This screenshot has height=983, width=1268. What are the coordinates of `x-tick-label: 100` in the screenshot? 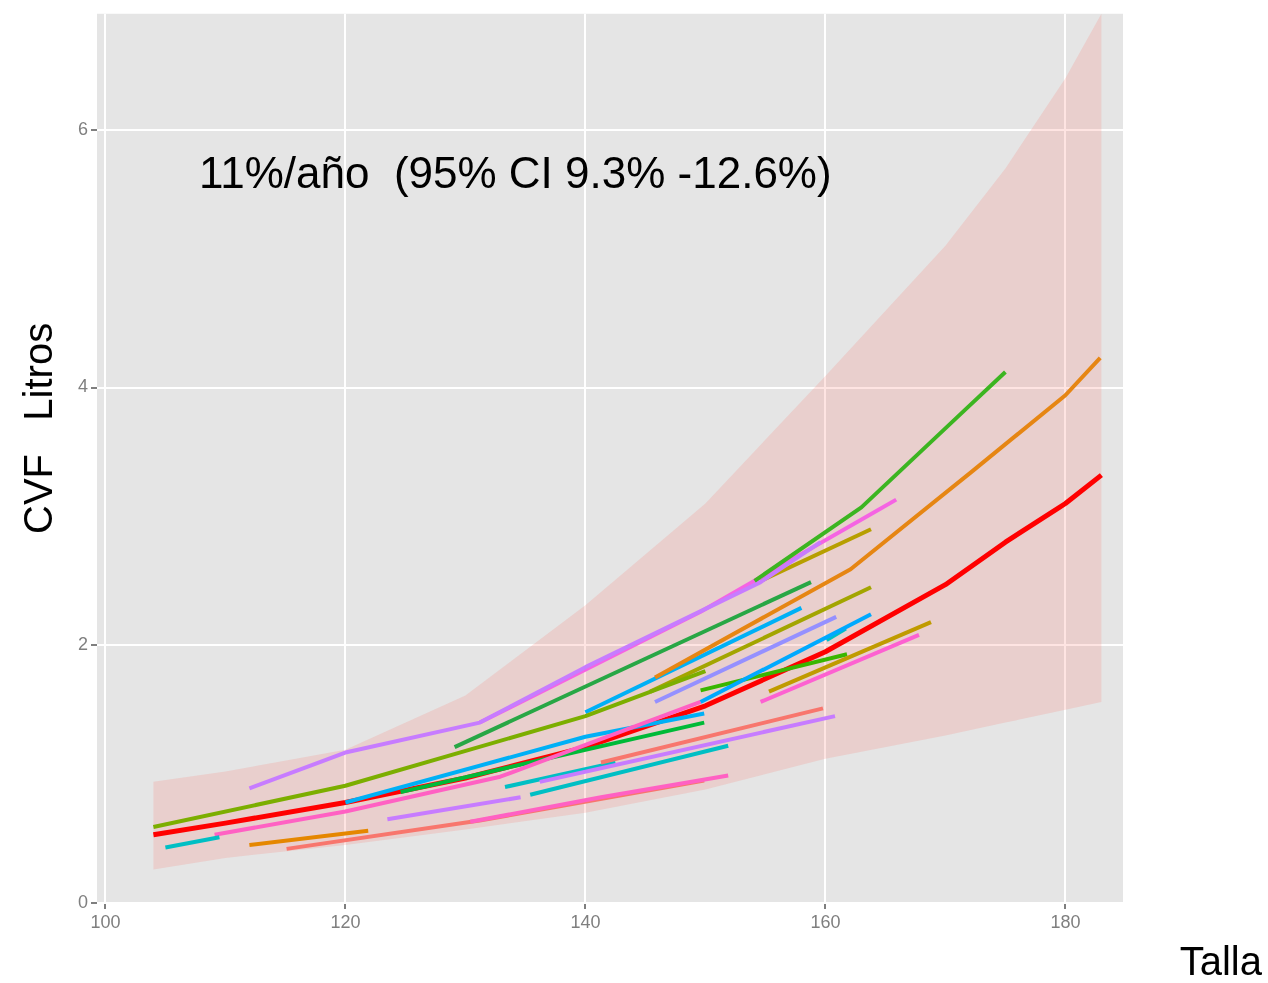 It's located at (105, 921).